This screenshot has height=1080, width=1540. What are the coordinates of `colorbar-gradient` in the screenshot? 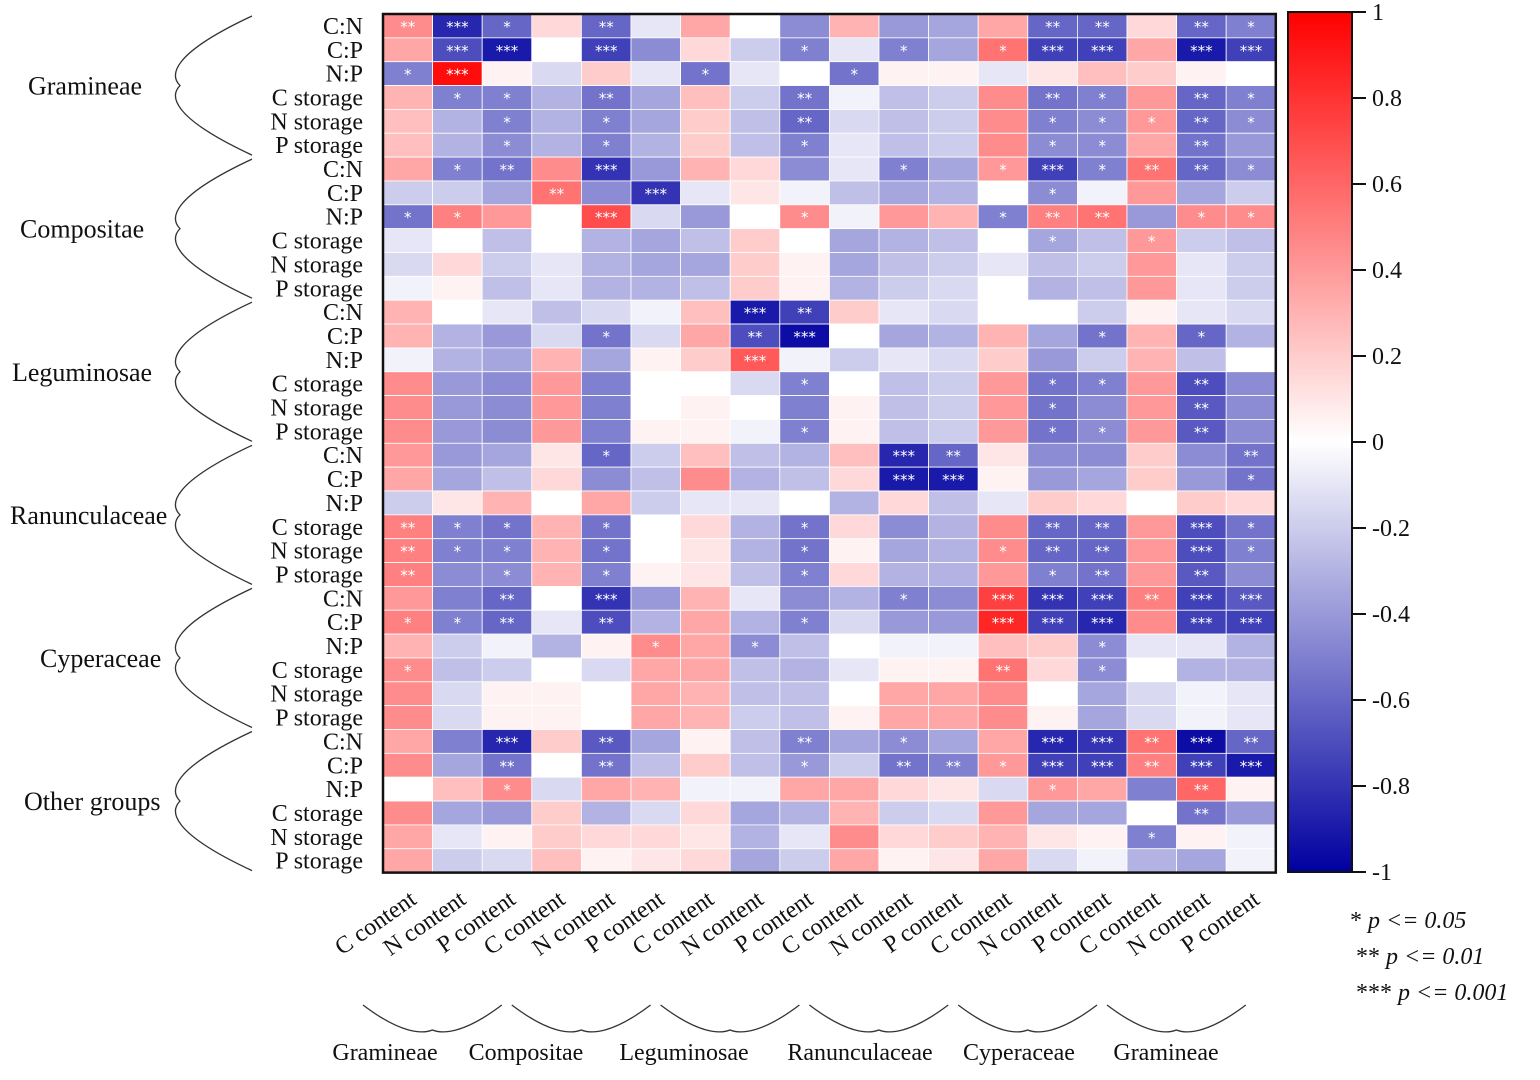 It's located at (1320, 442).